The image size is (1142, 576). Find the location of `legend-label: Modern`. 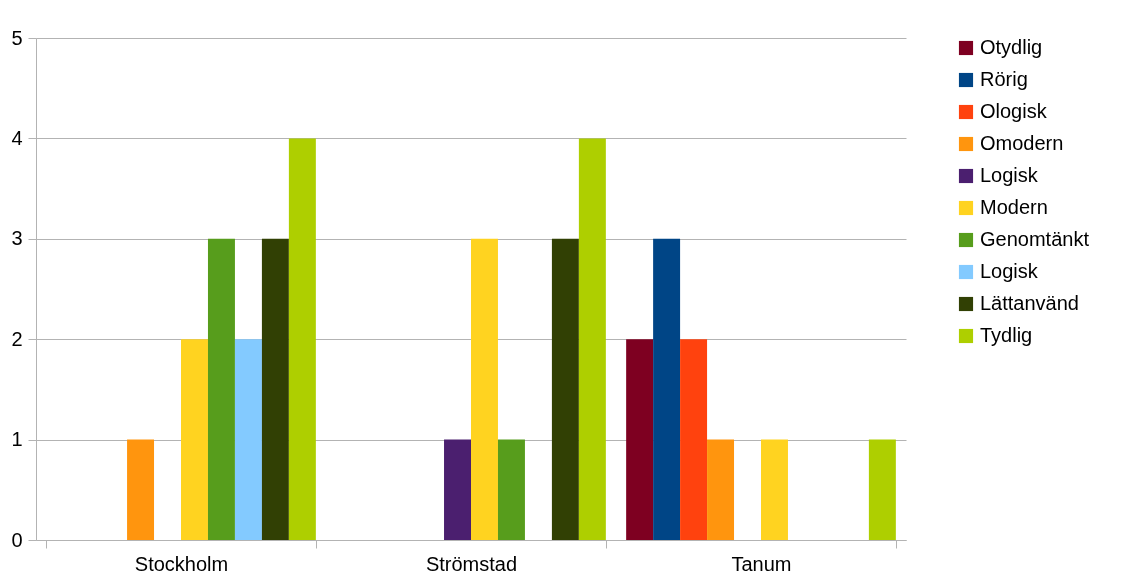

legend-label: Modern is located at coordinates (1014, 207).